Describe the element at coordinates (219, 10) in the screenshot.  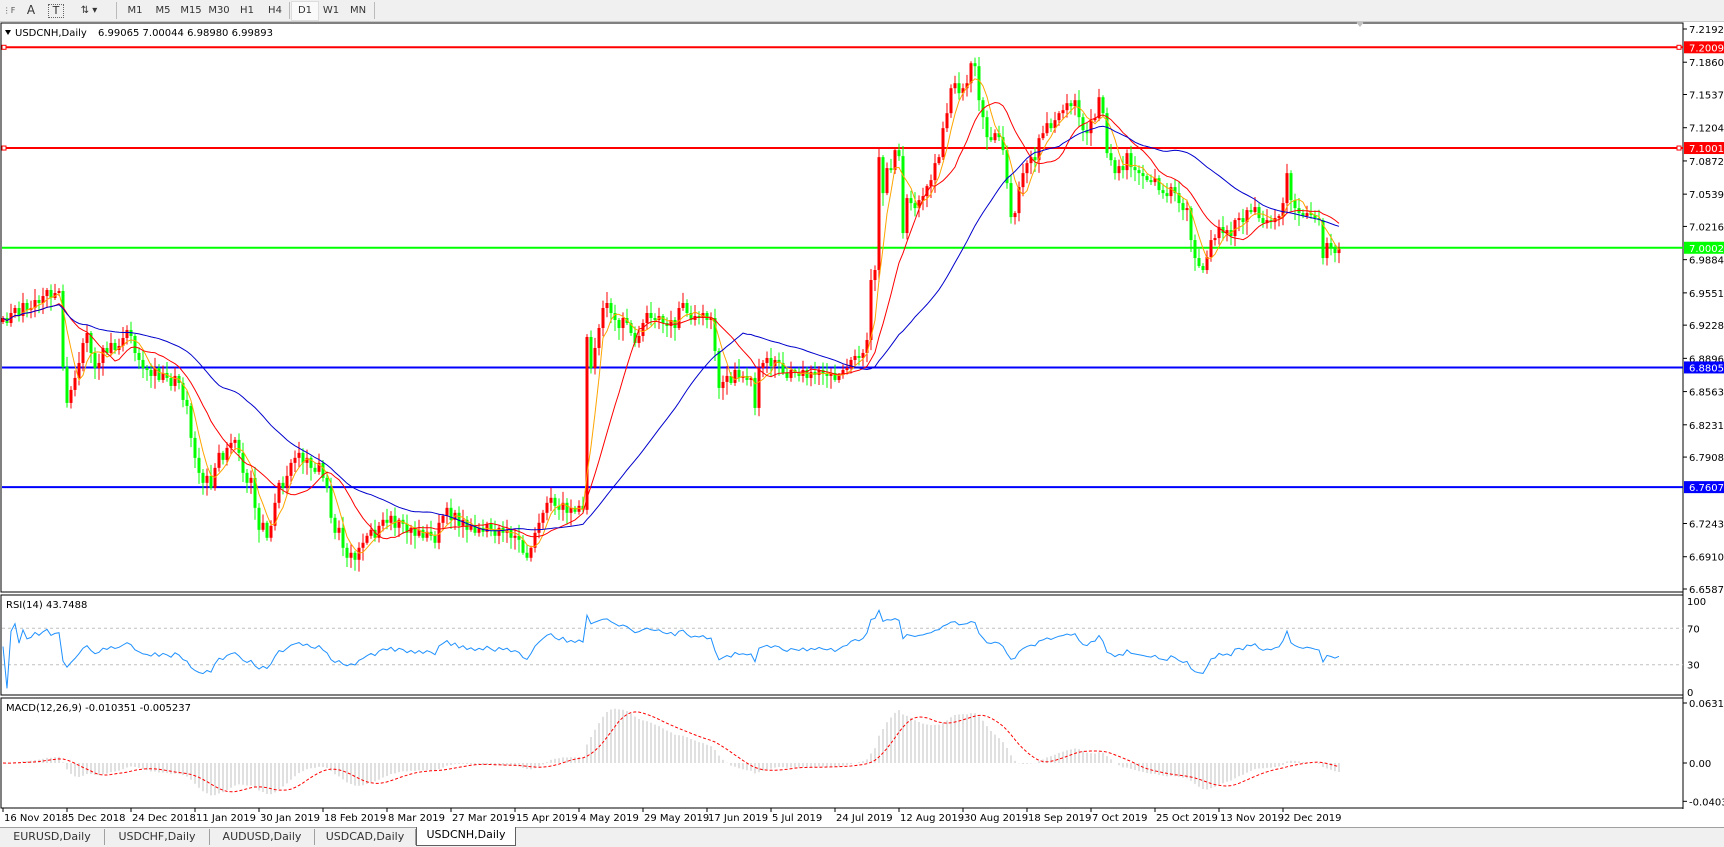
I see `timeframe-m30: M30` at that location.